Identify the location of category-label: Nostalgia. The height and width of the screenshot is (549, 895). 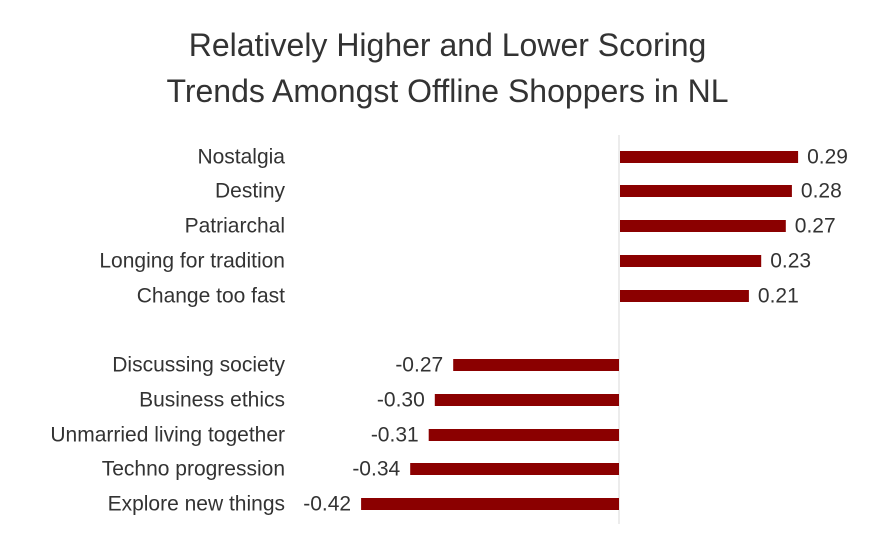
(241, 157).